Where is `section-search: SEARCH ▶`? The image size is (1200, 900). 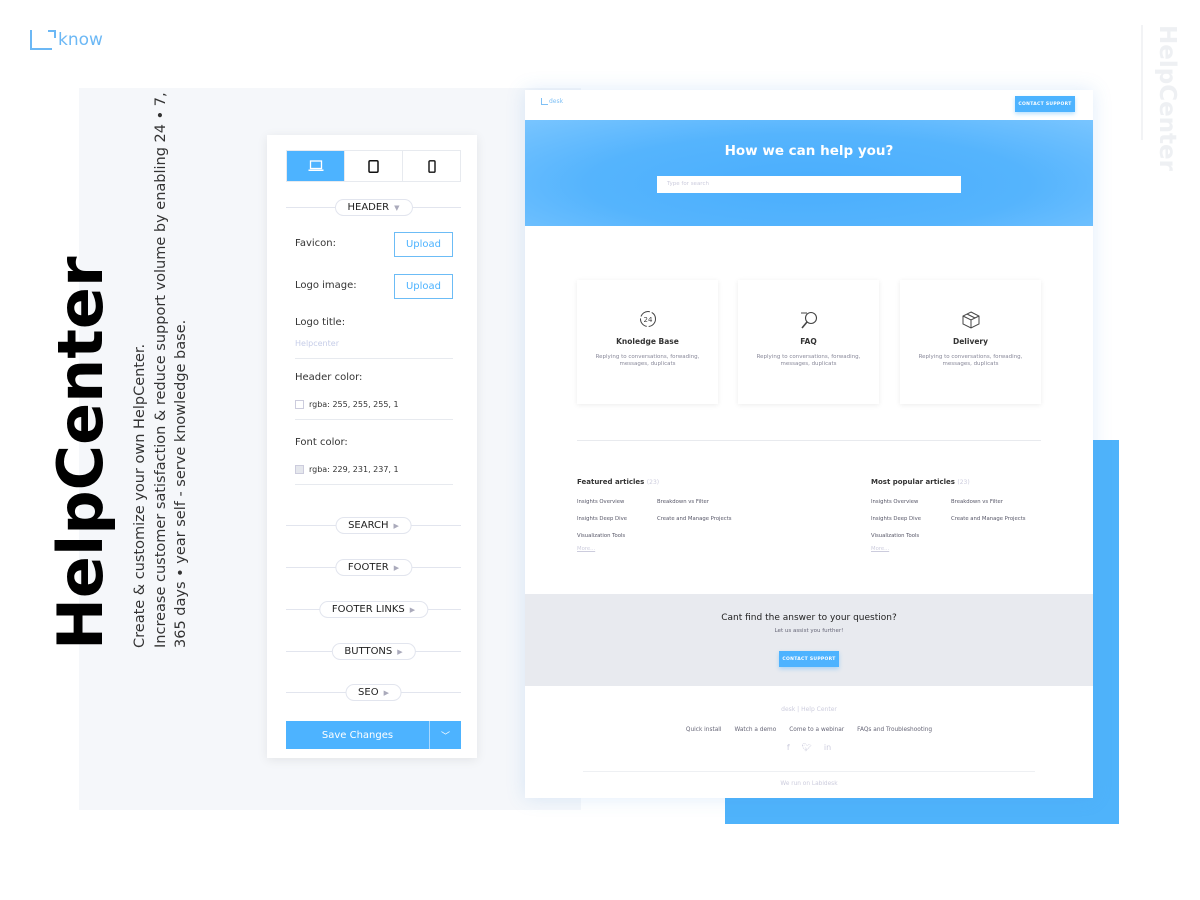
section-search: SEARCH ▶ is located at coordinates (373, 525).